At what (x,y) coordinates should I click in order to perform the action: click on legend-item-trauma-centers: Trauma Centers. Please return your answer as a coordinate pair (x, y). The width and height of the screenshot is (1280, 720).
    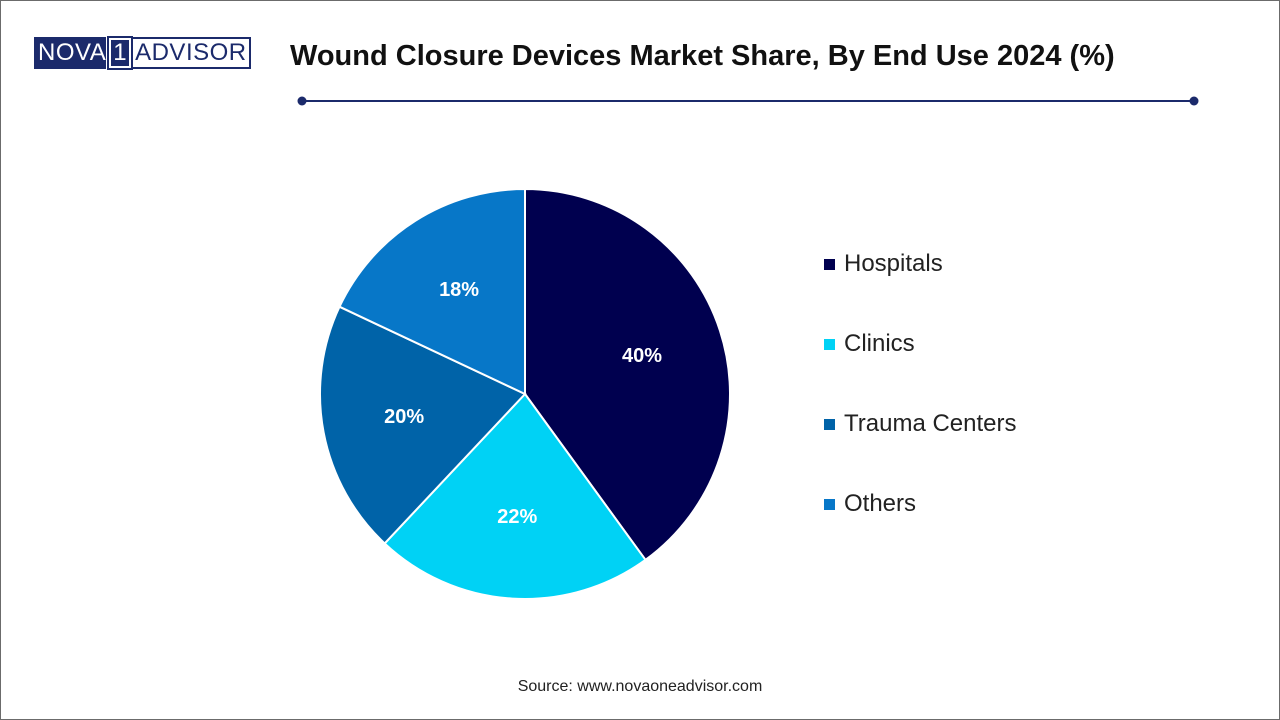
    Looking at the image, I should click on (920, 424).